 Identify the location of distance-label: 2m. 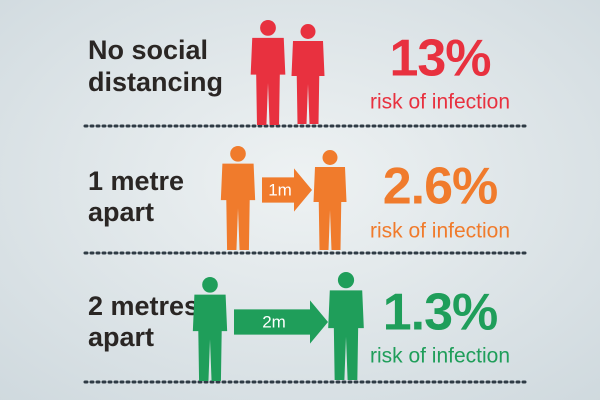
(274, 321).